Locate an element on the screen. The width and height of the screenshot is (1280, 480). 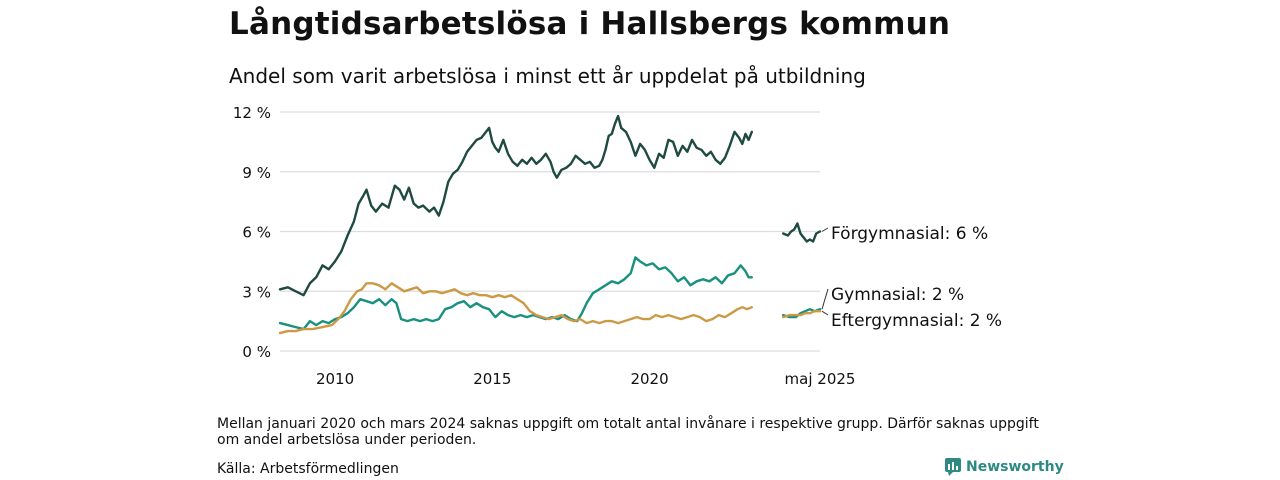
y-axis: 0 % 3 % 6 % 9 % 12 % is located at coordinates (252, 232).